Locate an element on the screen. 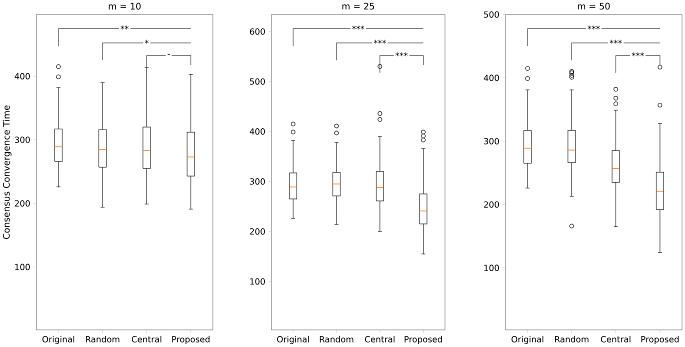 This screenshot has height=347, width=685. y-tick-label: 600 is located at coordinates (257, 31).